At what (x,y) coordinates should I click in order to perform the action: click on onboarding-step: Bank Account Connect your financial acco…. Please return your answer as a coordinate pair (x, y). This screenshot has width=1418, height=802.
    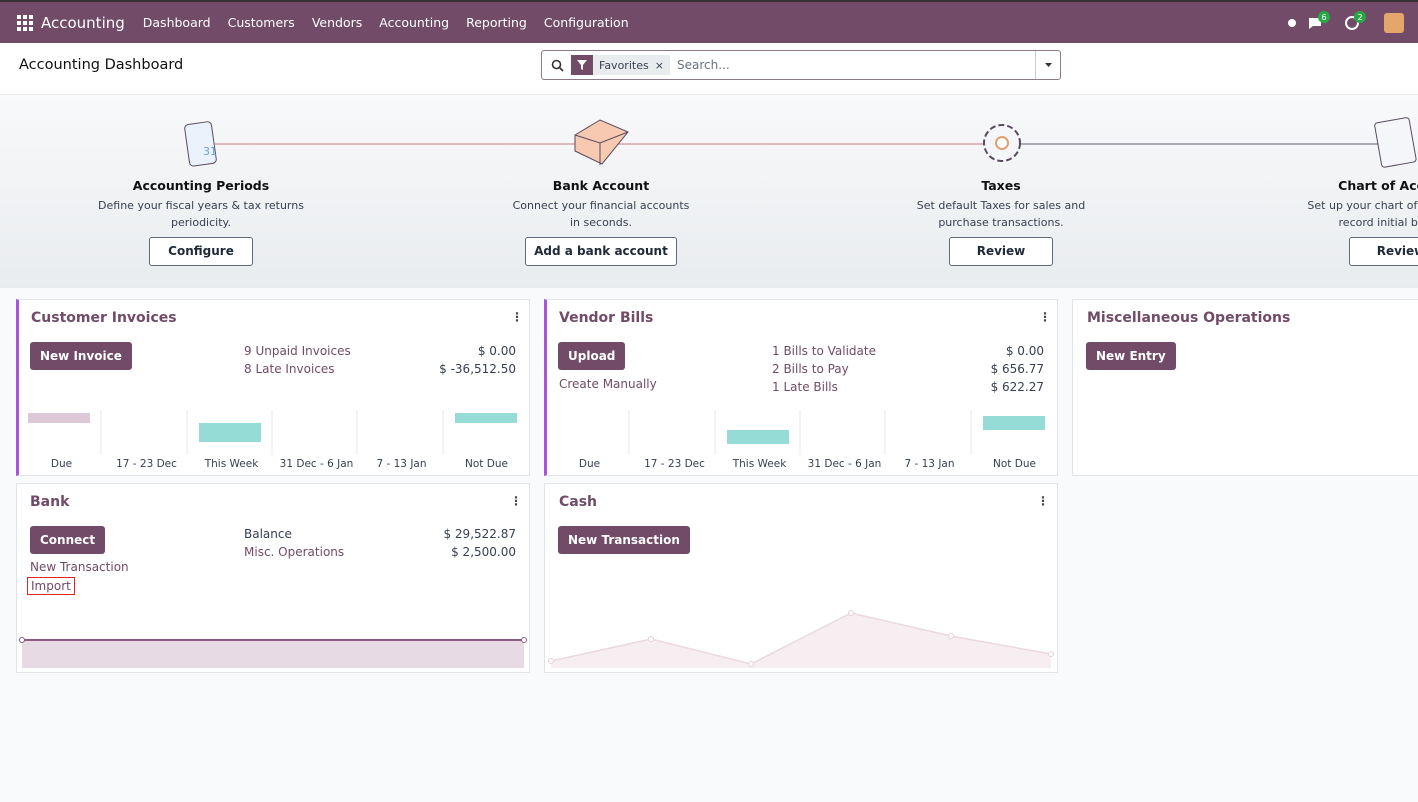
    Looking at the image, I should click on (601, 222).